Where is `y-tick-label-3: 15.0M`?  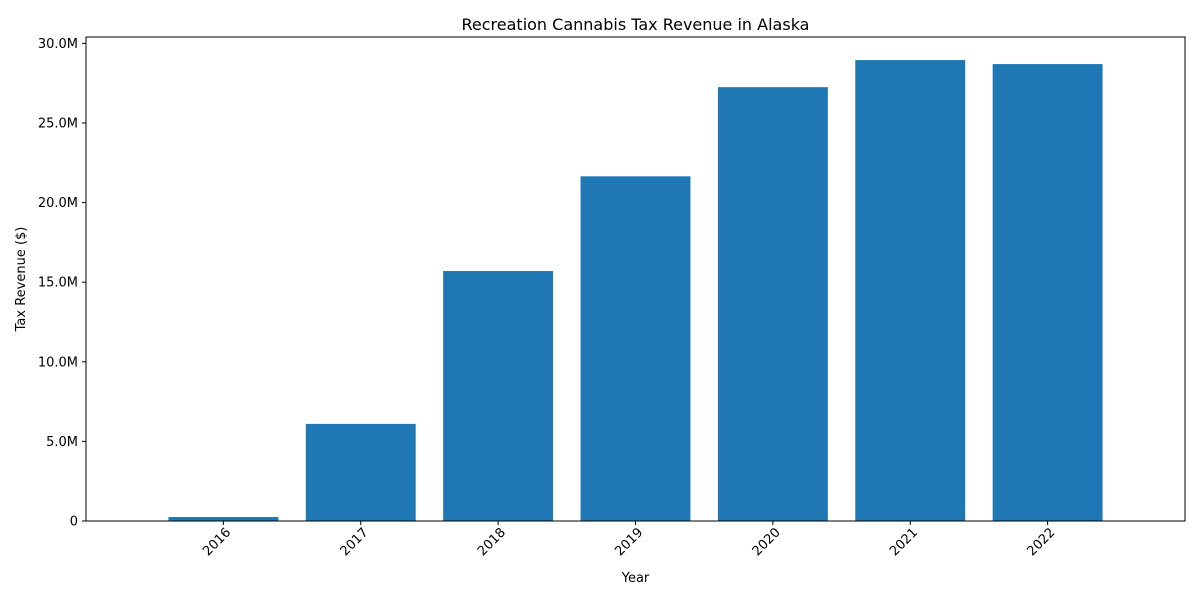 y-tick-label-3: 15.0M is located at coordinates (58, 283).